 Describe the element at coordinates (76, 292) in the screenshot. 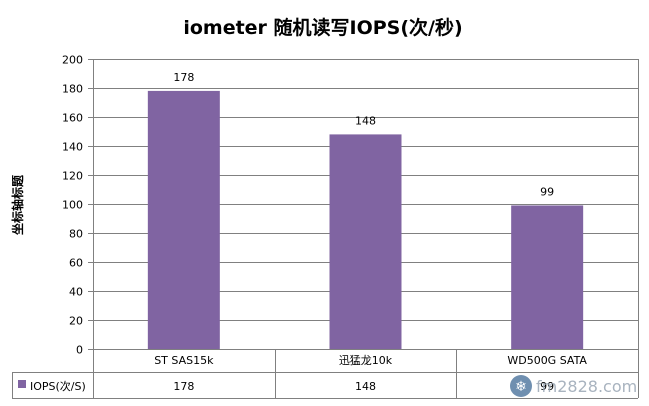

I see `y-tick-label: 40` at that location.